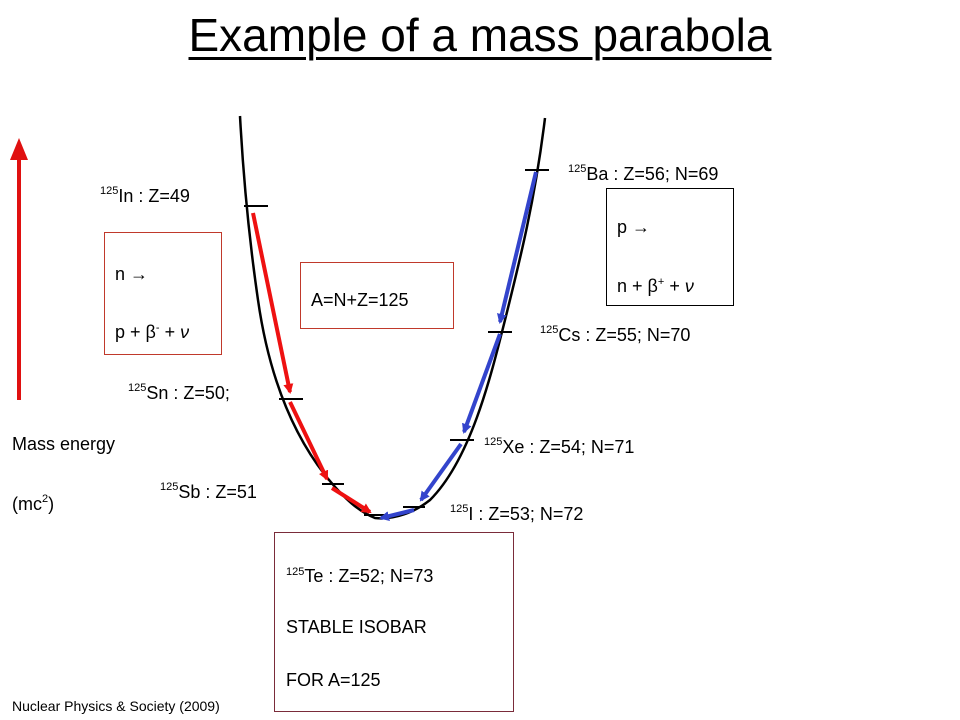 The width and height of the screenshot is (960, 720). I want to click on isobar-label-i: 125I : Z=53; N=72, so click(517, 513).